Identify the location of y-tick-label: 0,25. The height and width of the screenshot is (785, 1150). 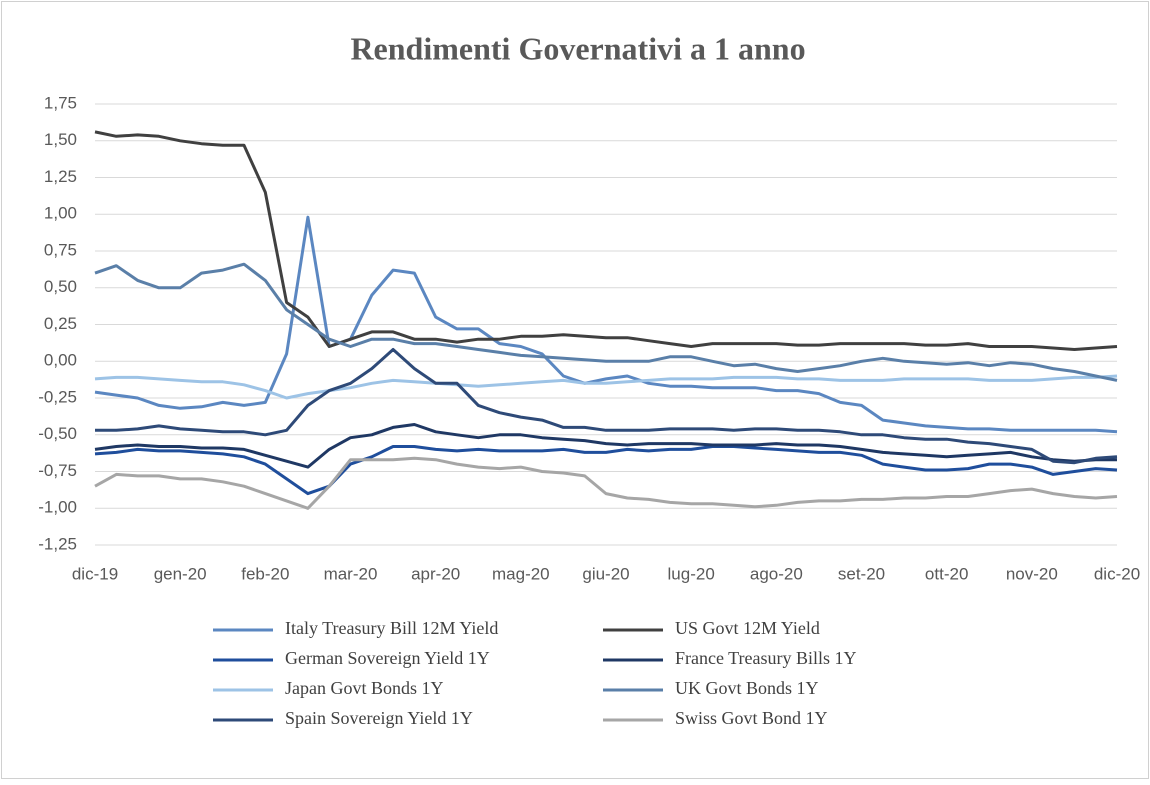
(60, 323).